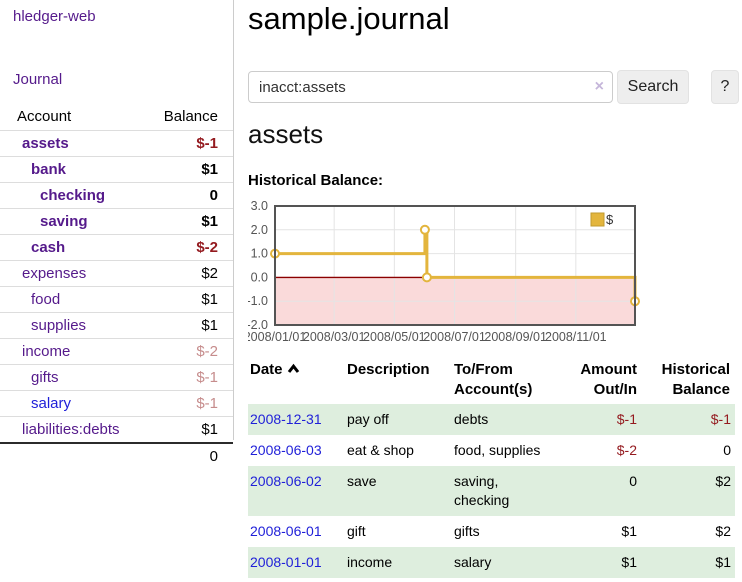  Describe the element at coordinates (116, 143) in the screenshot. I see `account-row: assets $-1` at that location.